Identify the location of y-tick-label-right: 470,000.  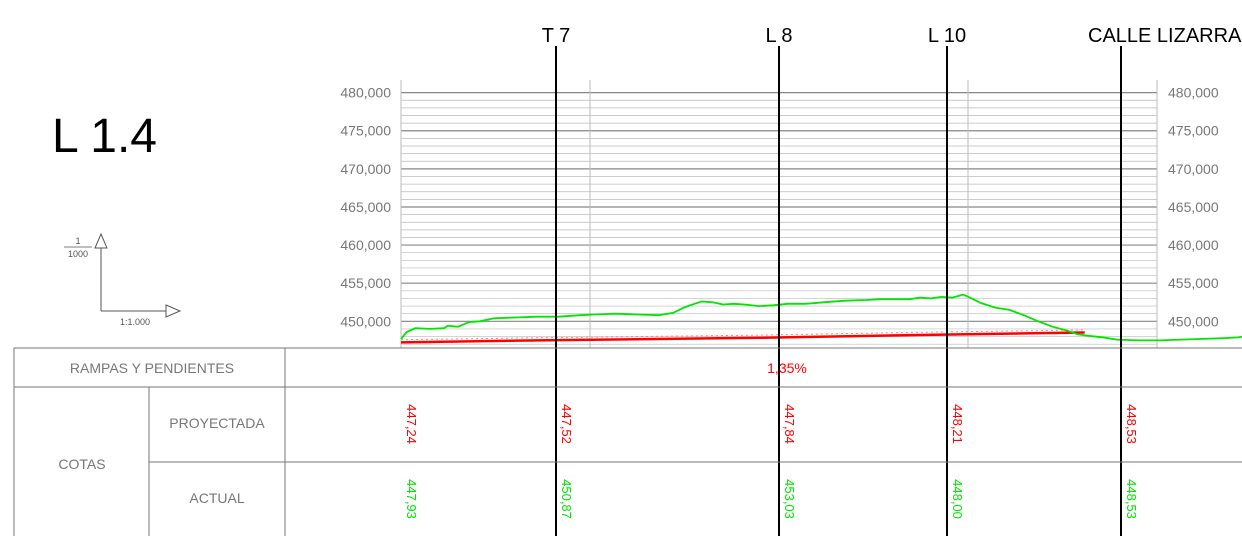
(1193, 169).